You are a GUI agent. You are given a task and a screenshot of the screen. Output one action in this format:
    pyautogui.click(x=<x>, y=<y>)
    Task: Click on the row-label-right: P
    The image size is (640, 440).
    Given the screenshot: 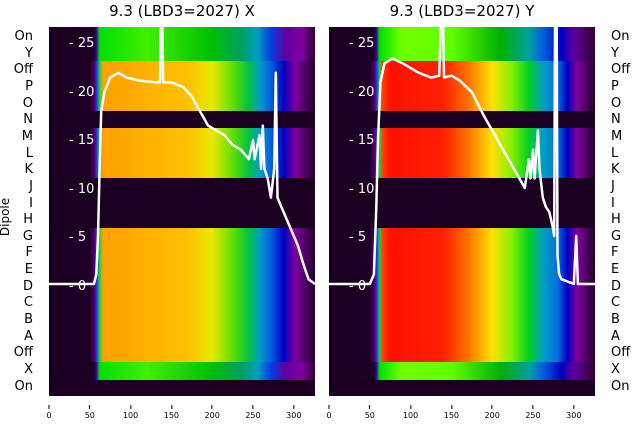 What is the action you would take?
    pyautogui.click(x=615, y=86)
    